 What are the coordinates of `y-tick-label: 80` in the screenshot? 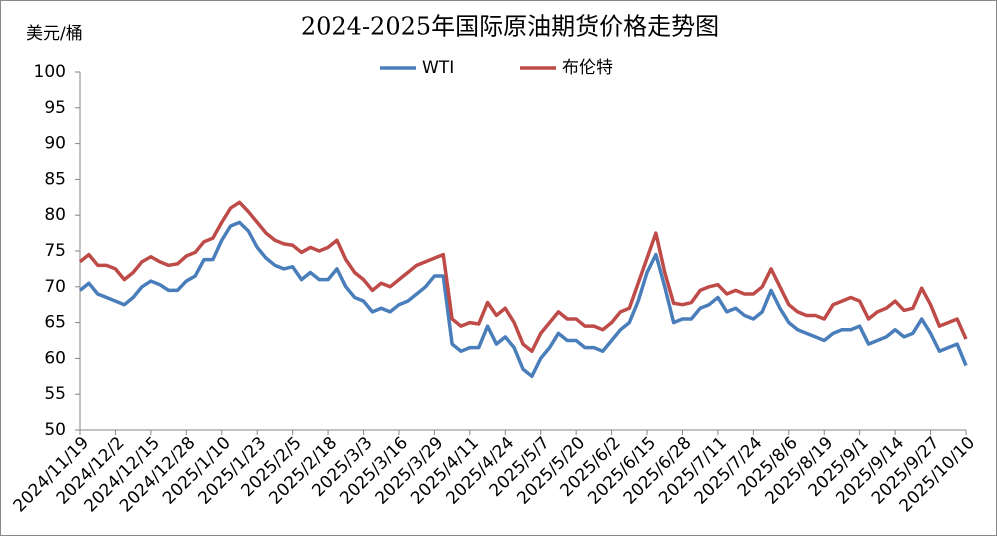 It's located at (55, 215).